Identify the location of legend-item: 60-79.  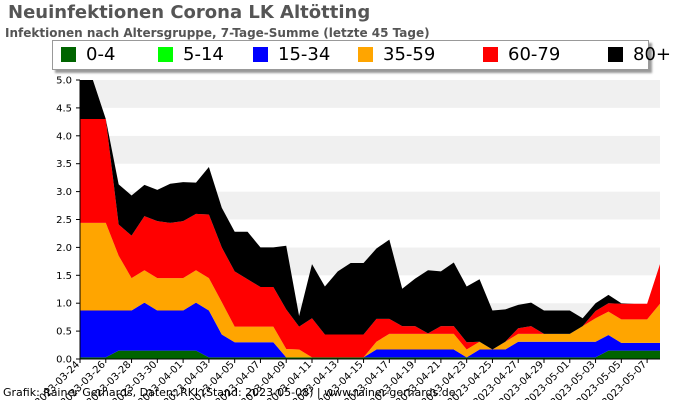
(521, 54).